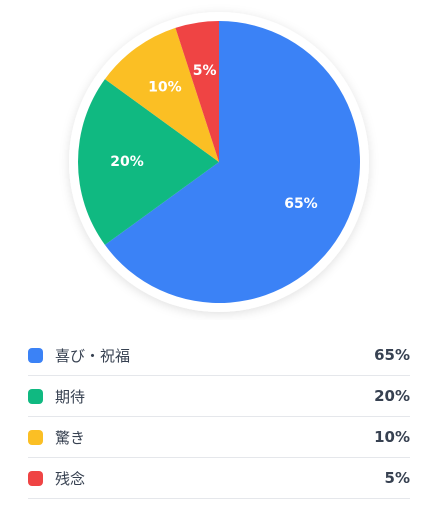  Describe the element at coordinates (35, 478) in the screenshot. I see `legend-swatch-disappointment` at that location.